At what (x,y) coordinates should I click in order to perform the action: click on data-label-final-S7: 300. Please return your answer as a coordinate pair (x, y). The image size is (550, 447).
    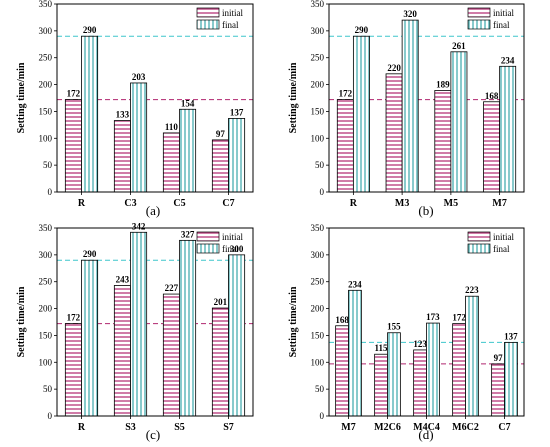
    Looking at the image, I should click on (237, 249).